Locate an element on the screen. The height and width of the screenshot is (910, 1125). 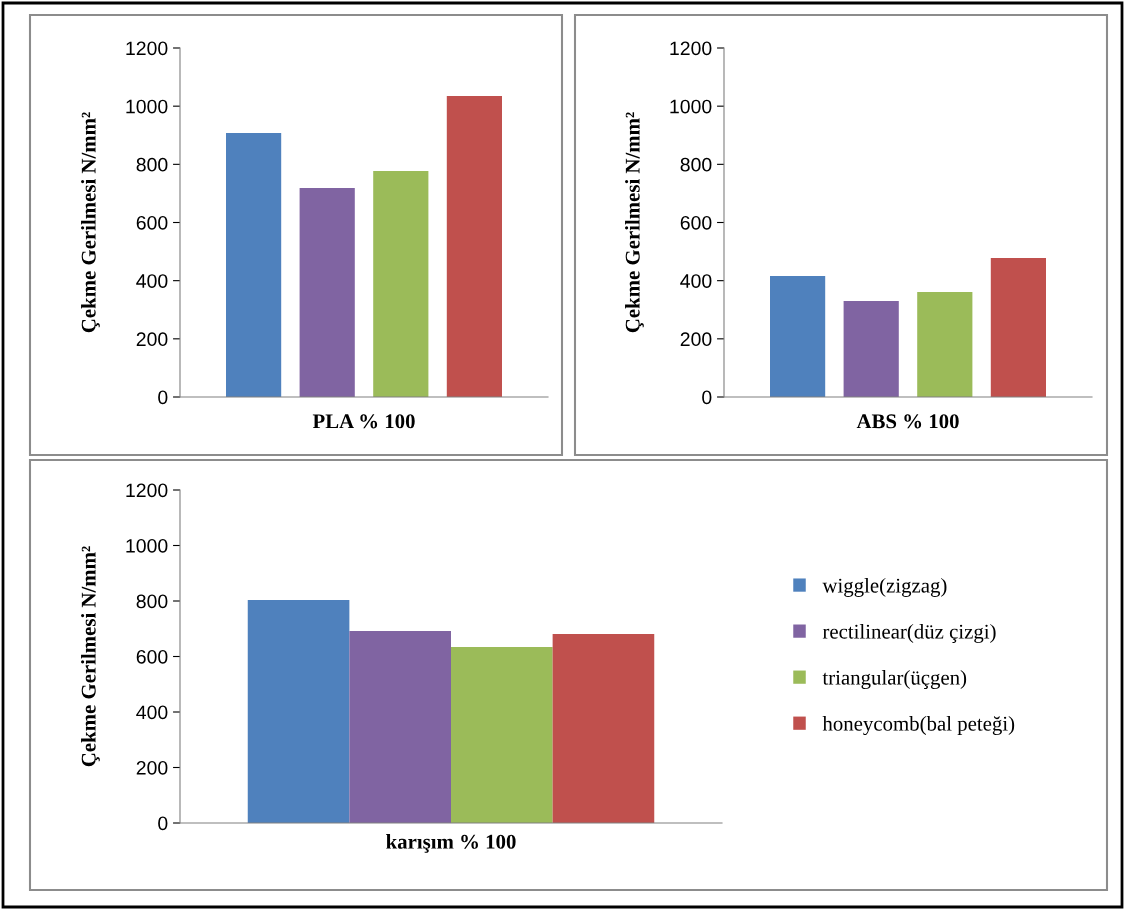
legend-label: rectilinear(düz çizgi) is located at coordinates (909, 633).